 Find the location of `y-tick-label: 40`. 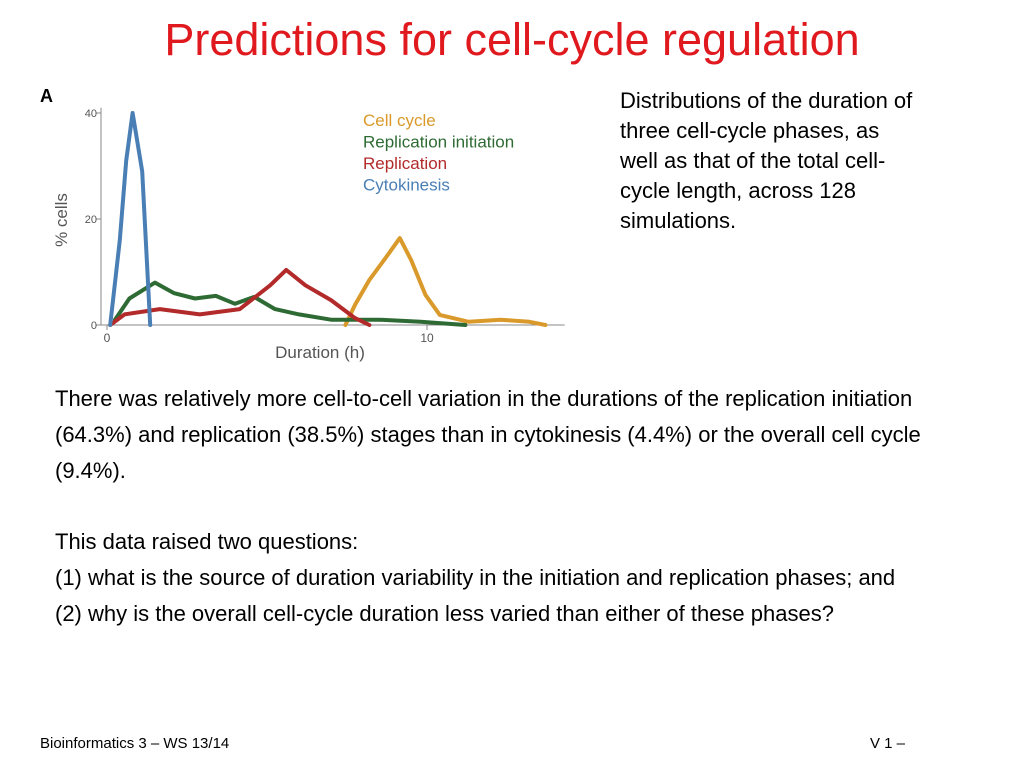

y-tick-label: 40 is located at coordinates (91, 114).